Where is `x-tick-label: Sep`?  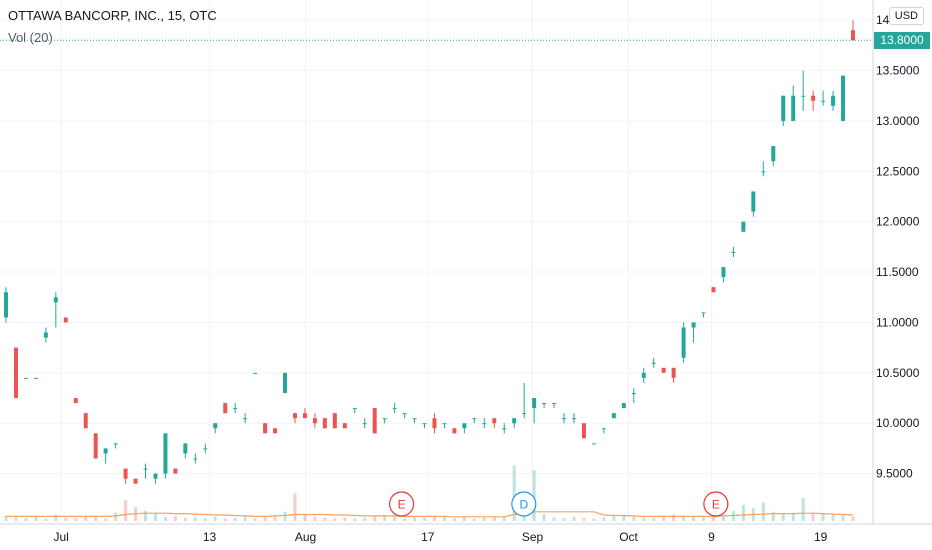
x-tick-label: Sep is located at coordinates (533, 537).